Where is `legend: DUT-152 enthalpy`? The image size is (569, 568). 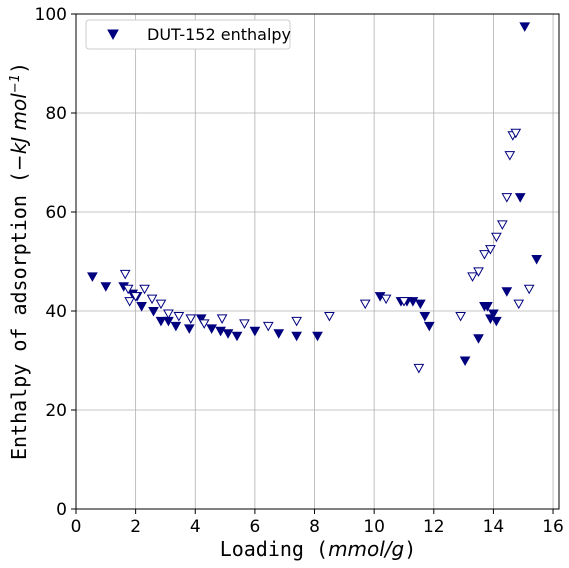
legend: DUT-152 enthalpy is located at coordinates (188, 34).